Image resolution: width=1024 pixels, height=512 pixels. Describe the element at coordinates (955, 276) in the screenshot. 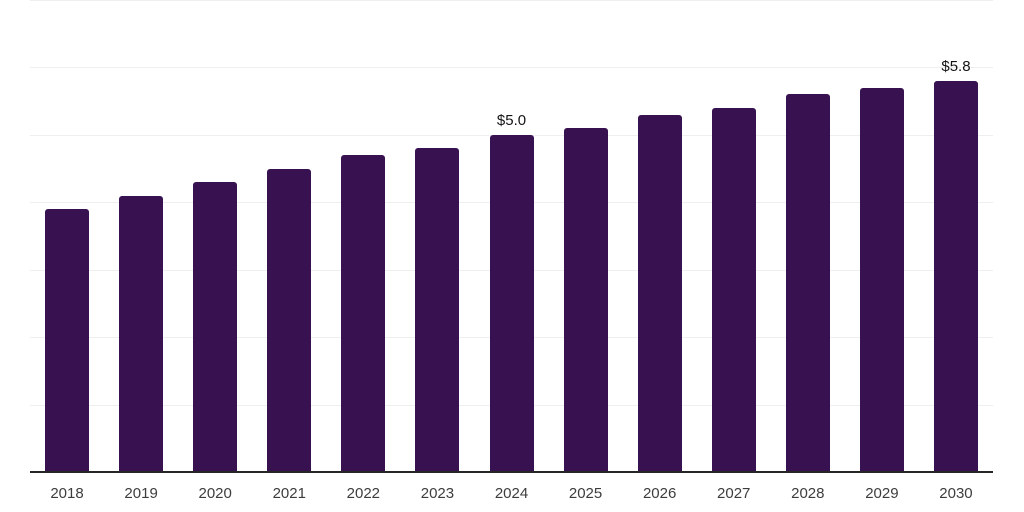

I see `bar-2030` at that location.